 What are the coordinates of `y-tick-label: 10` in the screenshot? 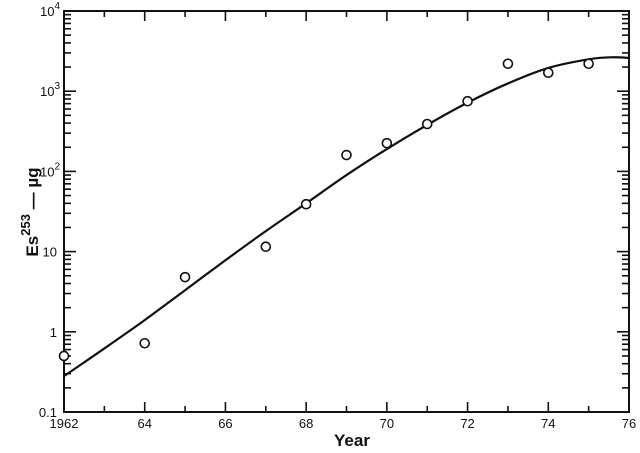 It's located at (50, 252).